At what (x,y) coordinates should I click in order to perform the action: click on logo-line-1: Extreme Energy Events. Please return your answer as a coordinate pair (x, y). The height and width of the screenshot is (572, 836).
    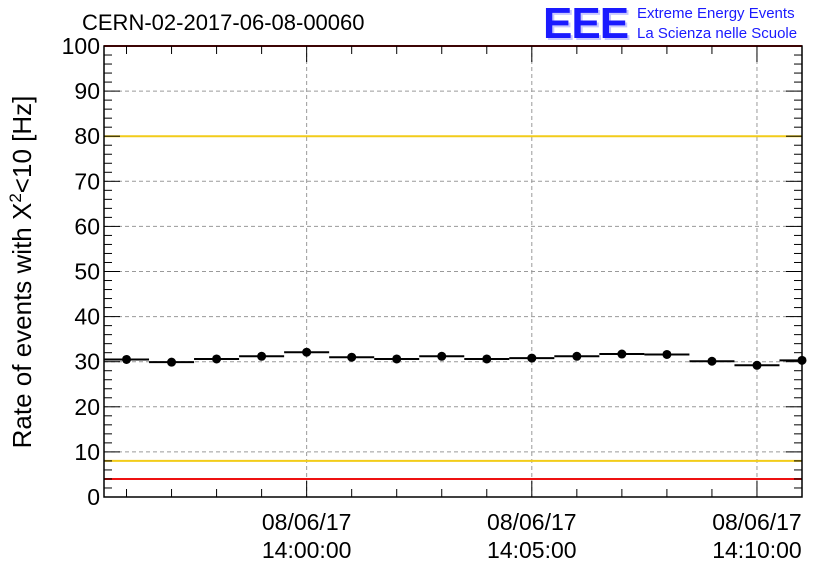
    Looking at the image, I should click on (716, 13).